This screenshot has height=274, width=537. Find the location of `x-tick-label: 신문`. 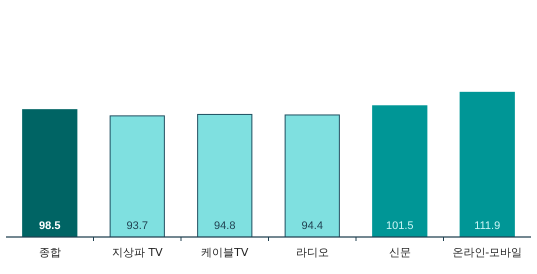

x-tick-label: 신문 is located at coordinates (399, 252).